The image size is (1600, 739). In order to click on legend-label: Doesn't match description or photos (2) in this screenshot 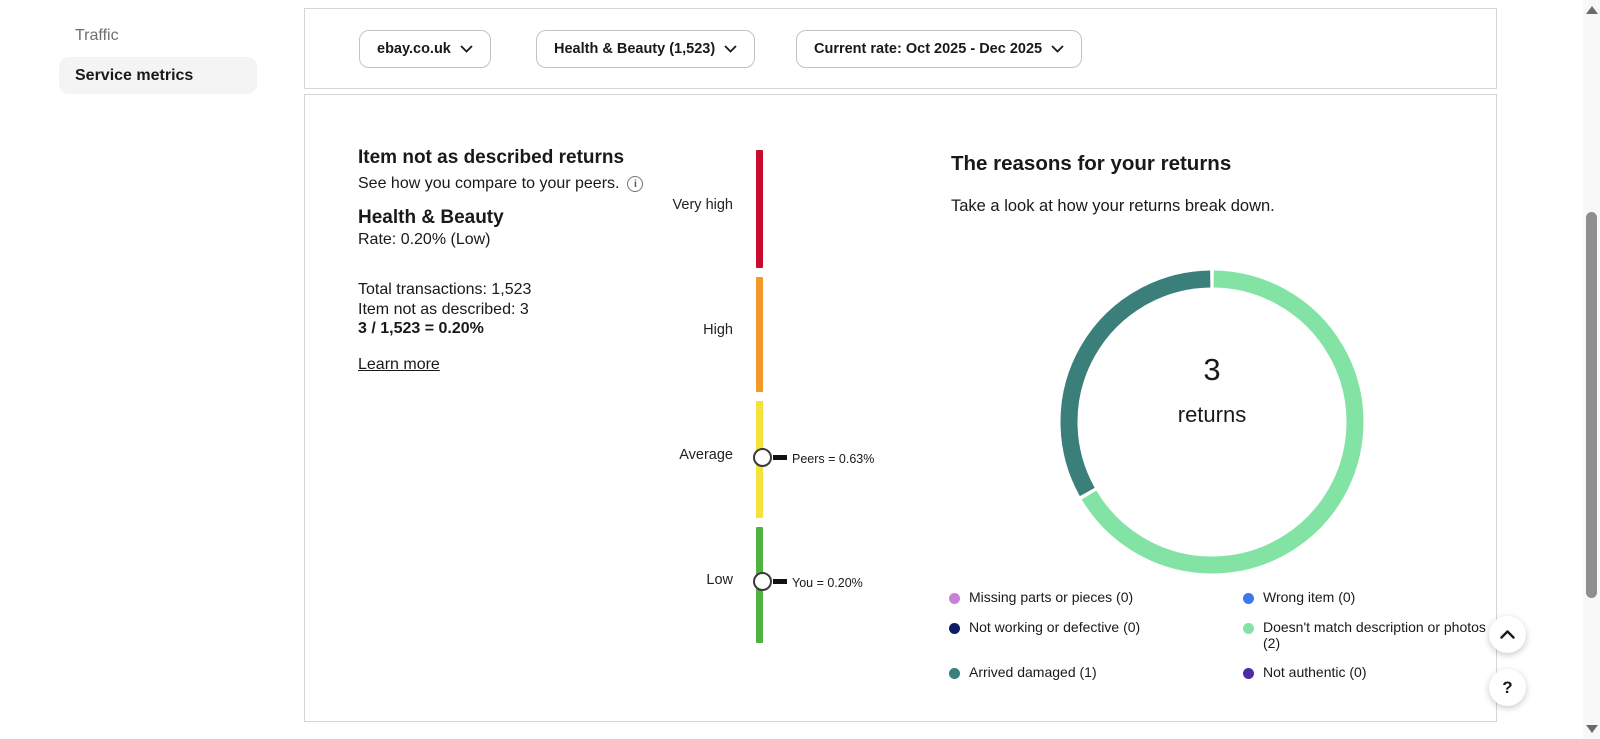, I will do `click(1374, 635)`.